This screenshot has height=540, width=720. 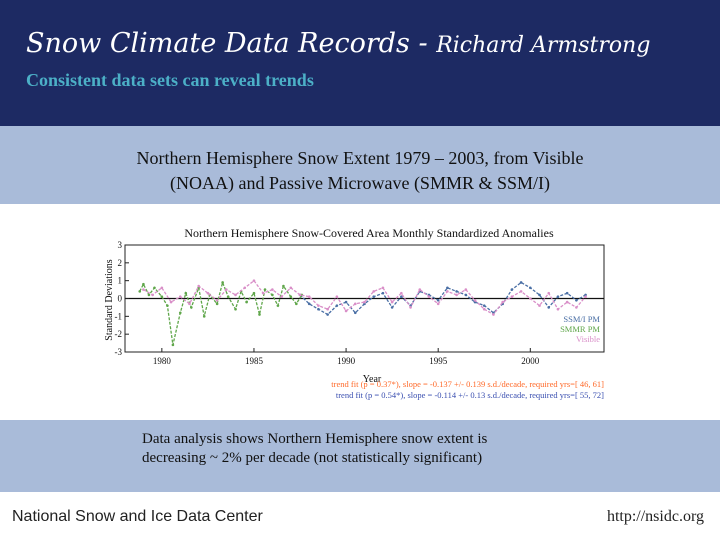 I want to click on footer-org-name: National Snow and Ice Data Center, so click(x=137, y=516).